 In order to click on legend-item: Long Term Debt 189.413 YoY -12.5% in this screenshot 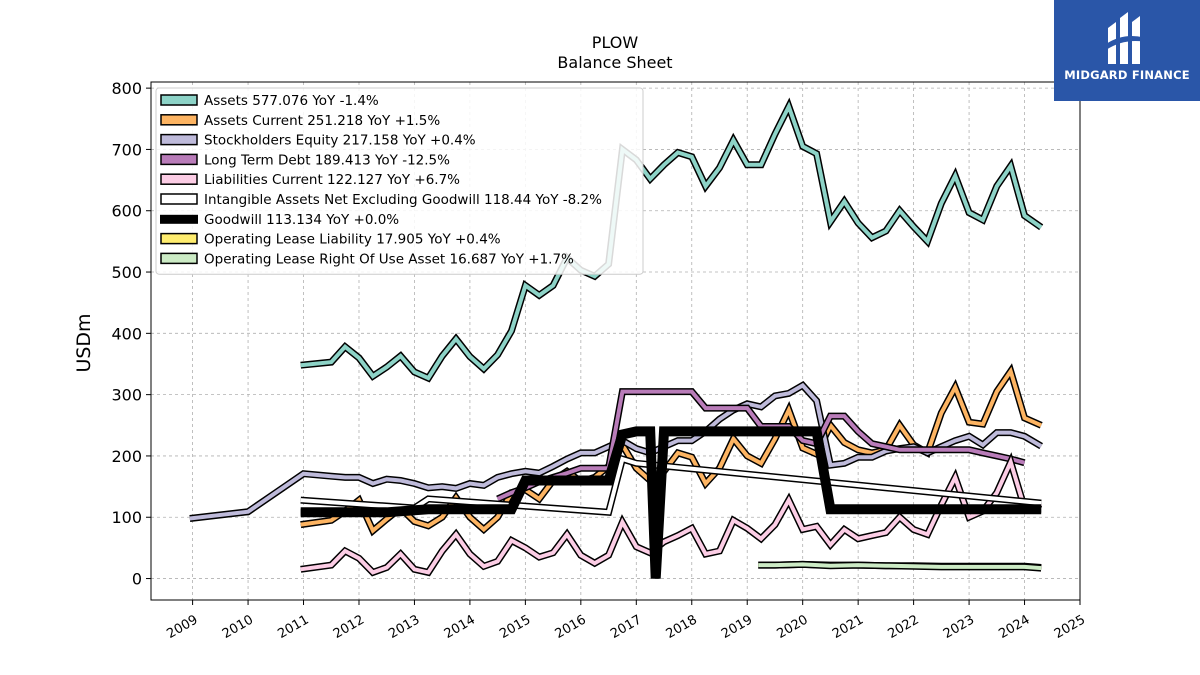, I will do `click(305, 160)`.